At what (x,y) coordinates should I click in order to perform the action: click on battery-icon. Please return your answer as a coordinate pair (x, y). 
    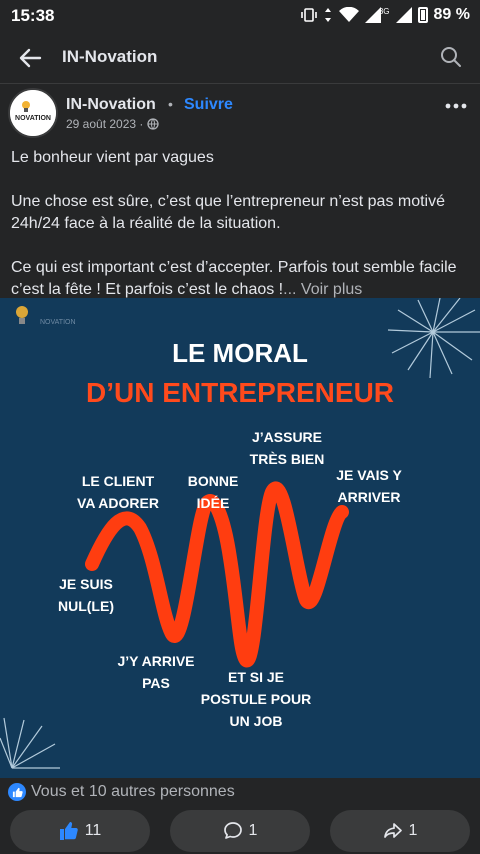
    Looking at the image, I should click on (422, 15).